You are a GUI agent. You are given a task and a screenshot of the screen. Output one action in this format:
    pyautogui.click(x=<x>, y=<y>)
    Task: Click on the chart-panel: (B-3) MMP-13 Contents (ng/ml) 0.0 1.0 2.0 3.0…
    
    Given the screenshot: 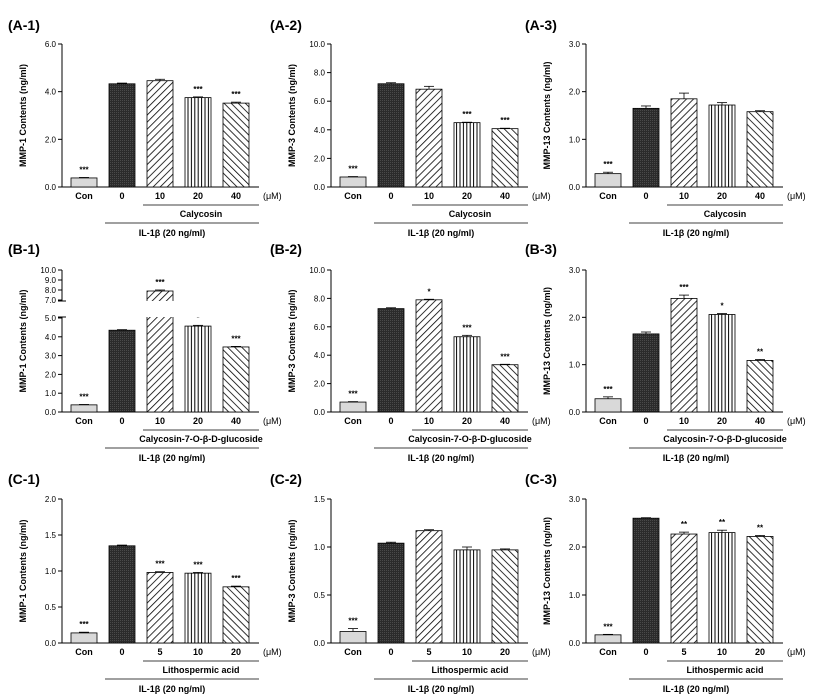 What is the action you would take?
    pyautogui.click(x=665, y=352)
    